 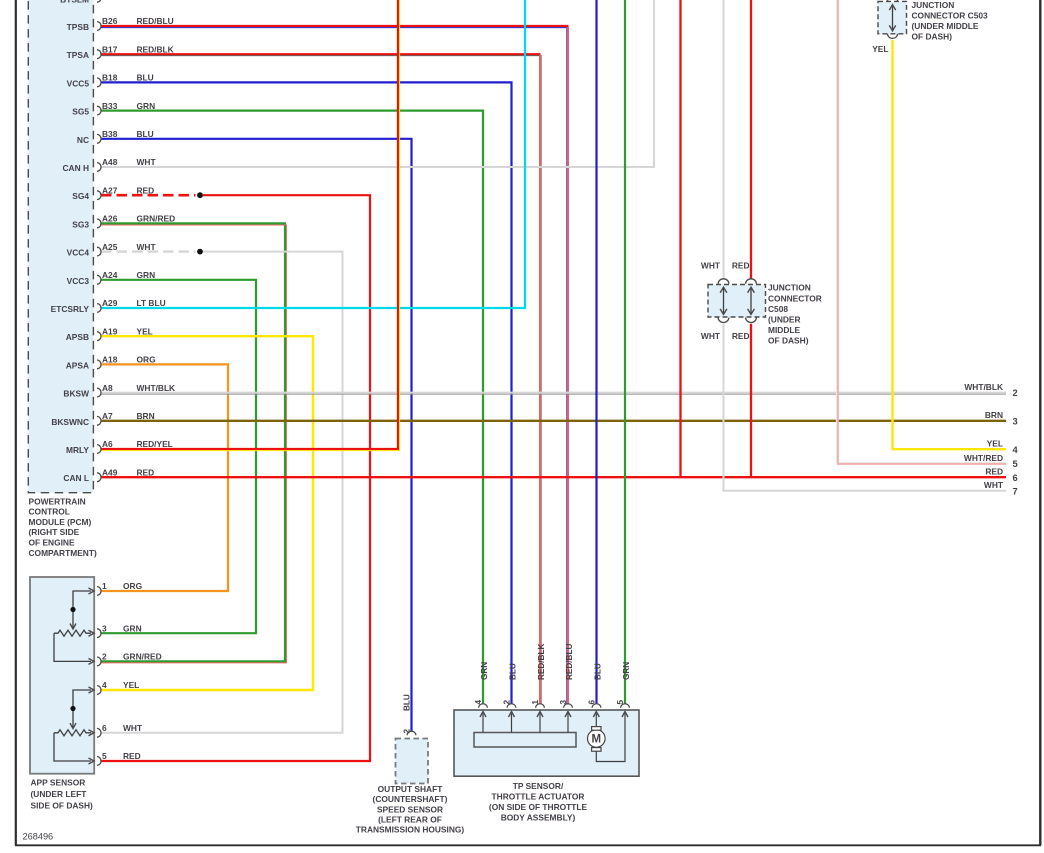 I want to click on svg-text: (UNDER, so click(x=784, y=320).